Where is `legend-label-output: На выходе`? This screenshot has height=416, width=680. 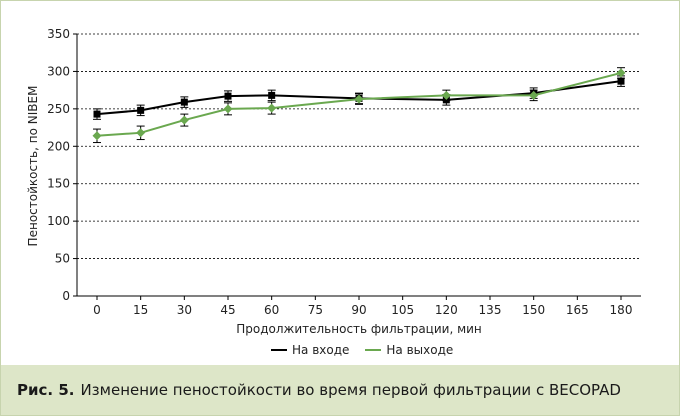
legend-label-output: На выходе is located at coordinates (420, 350).